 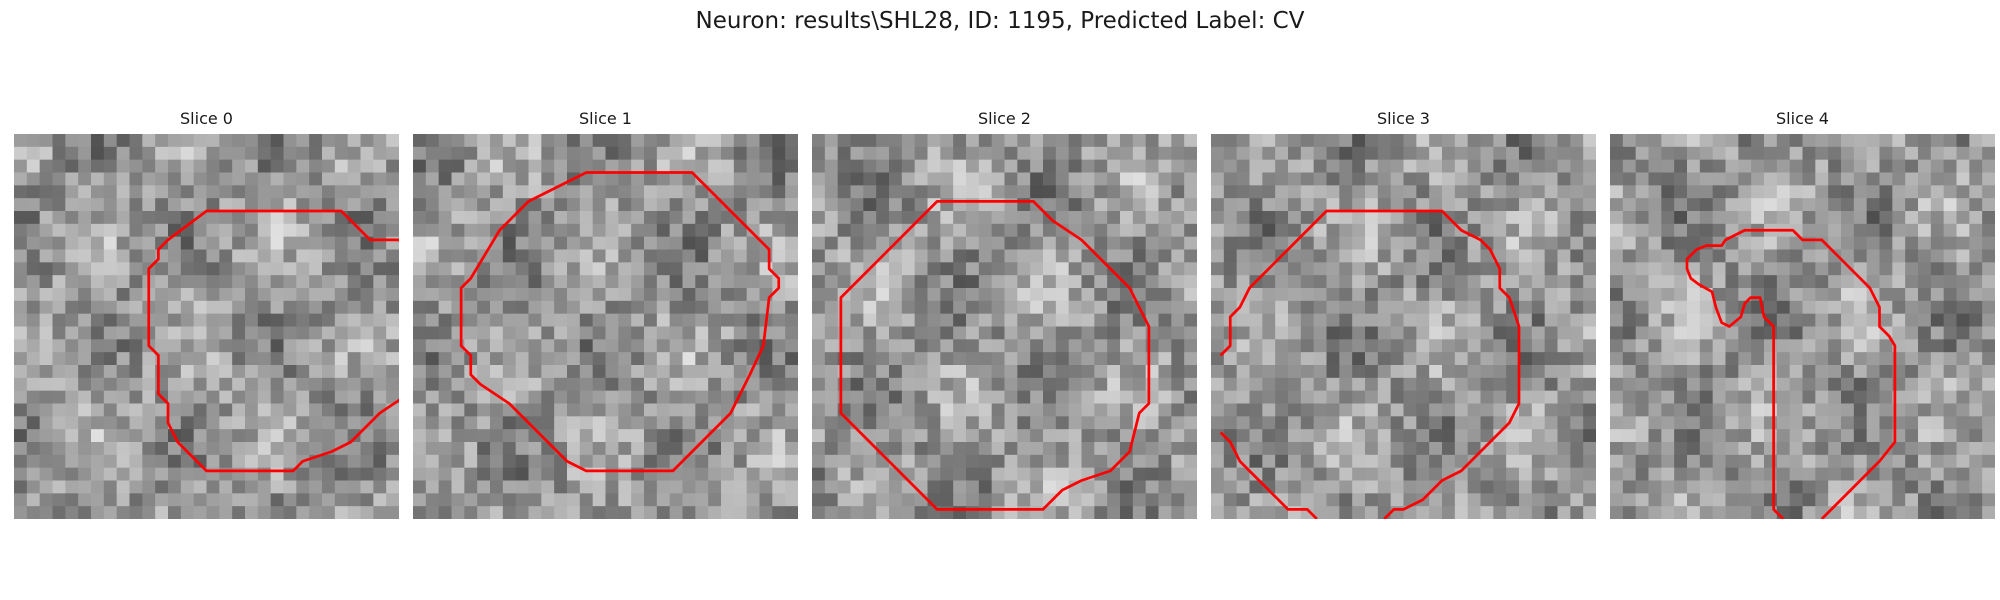 I want to click on slice-title: Slice 4, so click(x=1802, y=118).